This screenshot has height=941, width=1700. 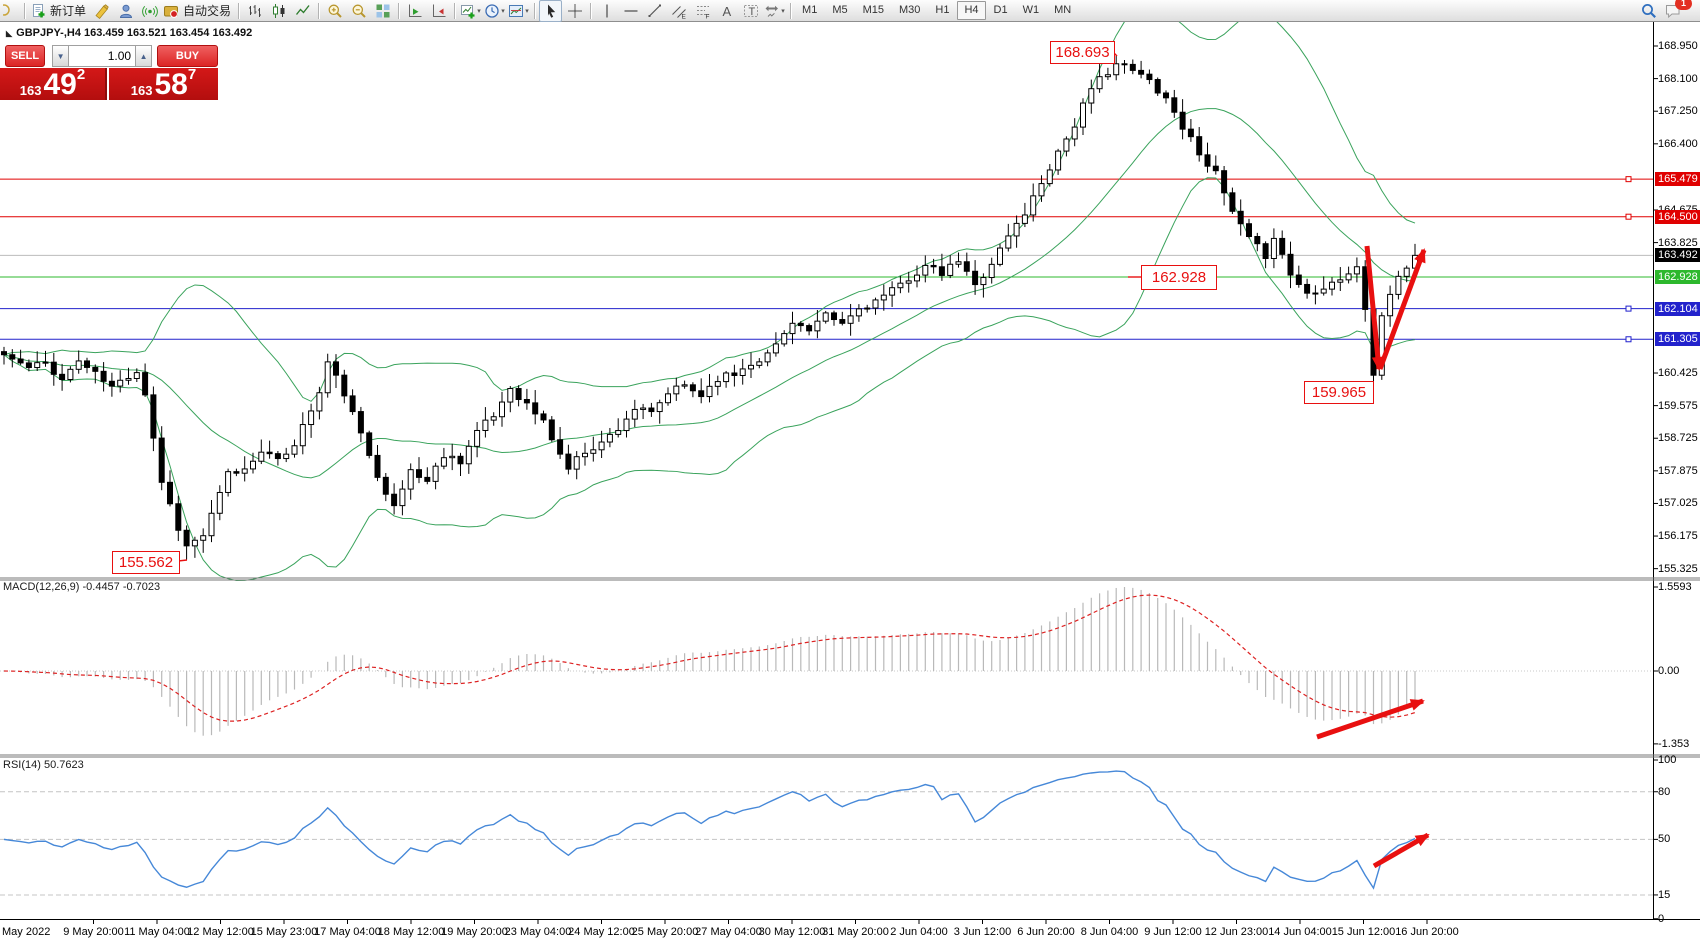 I want to click on chart-shift-icon, so click(x=439, y=10).